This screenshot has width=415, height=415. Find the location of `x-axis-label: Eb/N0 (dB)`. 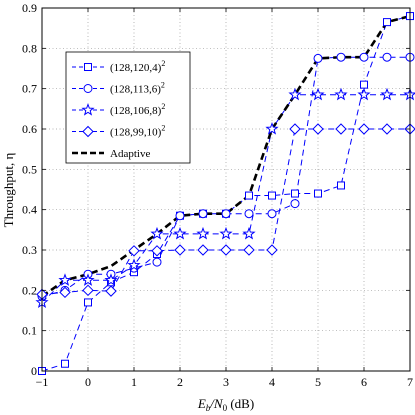

x-axis-label: Eb/N0 (dB) is located at coordinates (225, 404).